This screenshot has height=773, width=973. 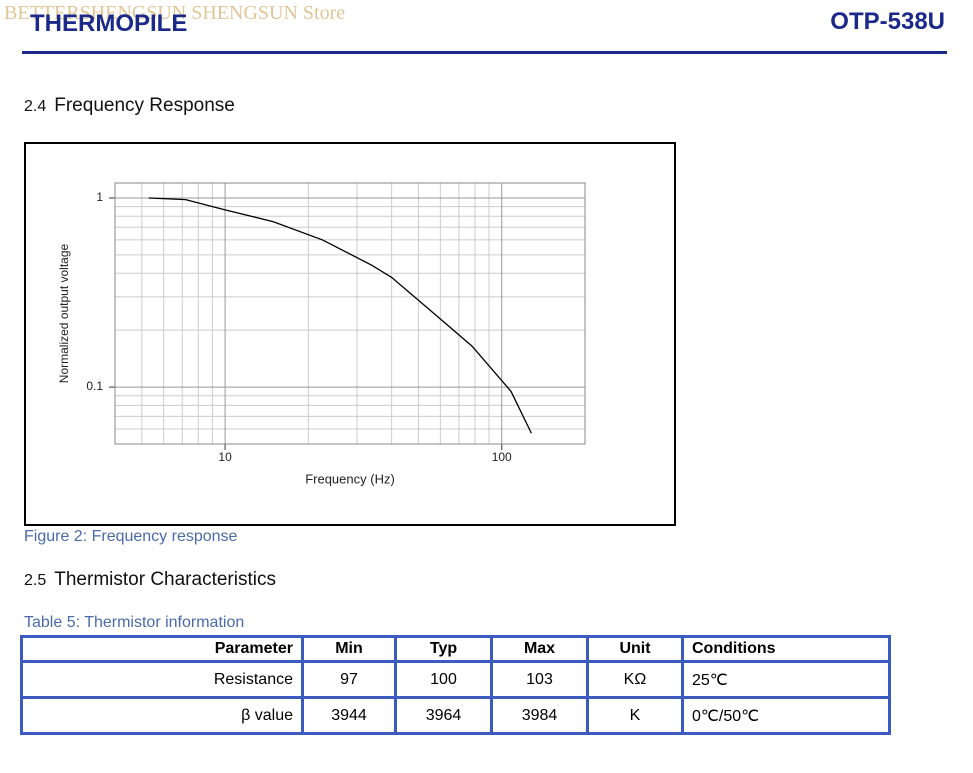 What do you see at coordinates (786, 649) in the screenshot?
I see `header-cell: Conditions` at bounding box center [786, 649].